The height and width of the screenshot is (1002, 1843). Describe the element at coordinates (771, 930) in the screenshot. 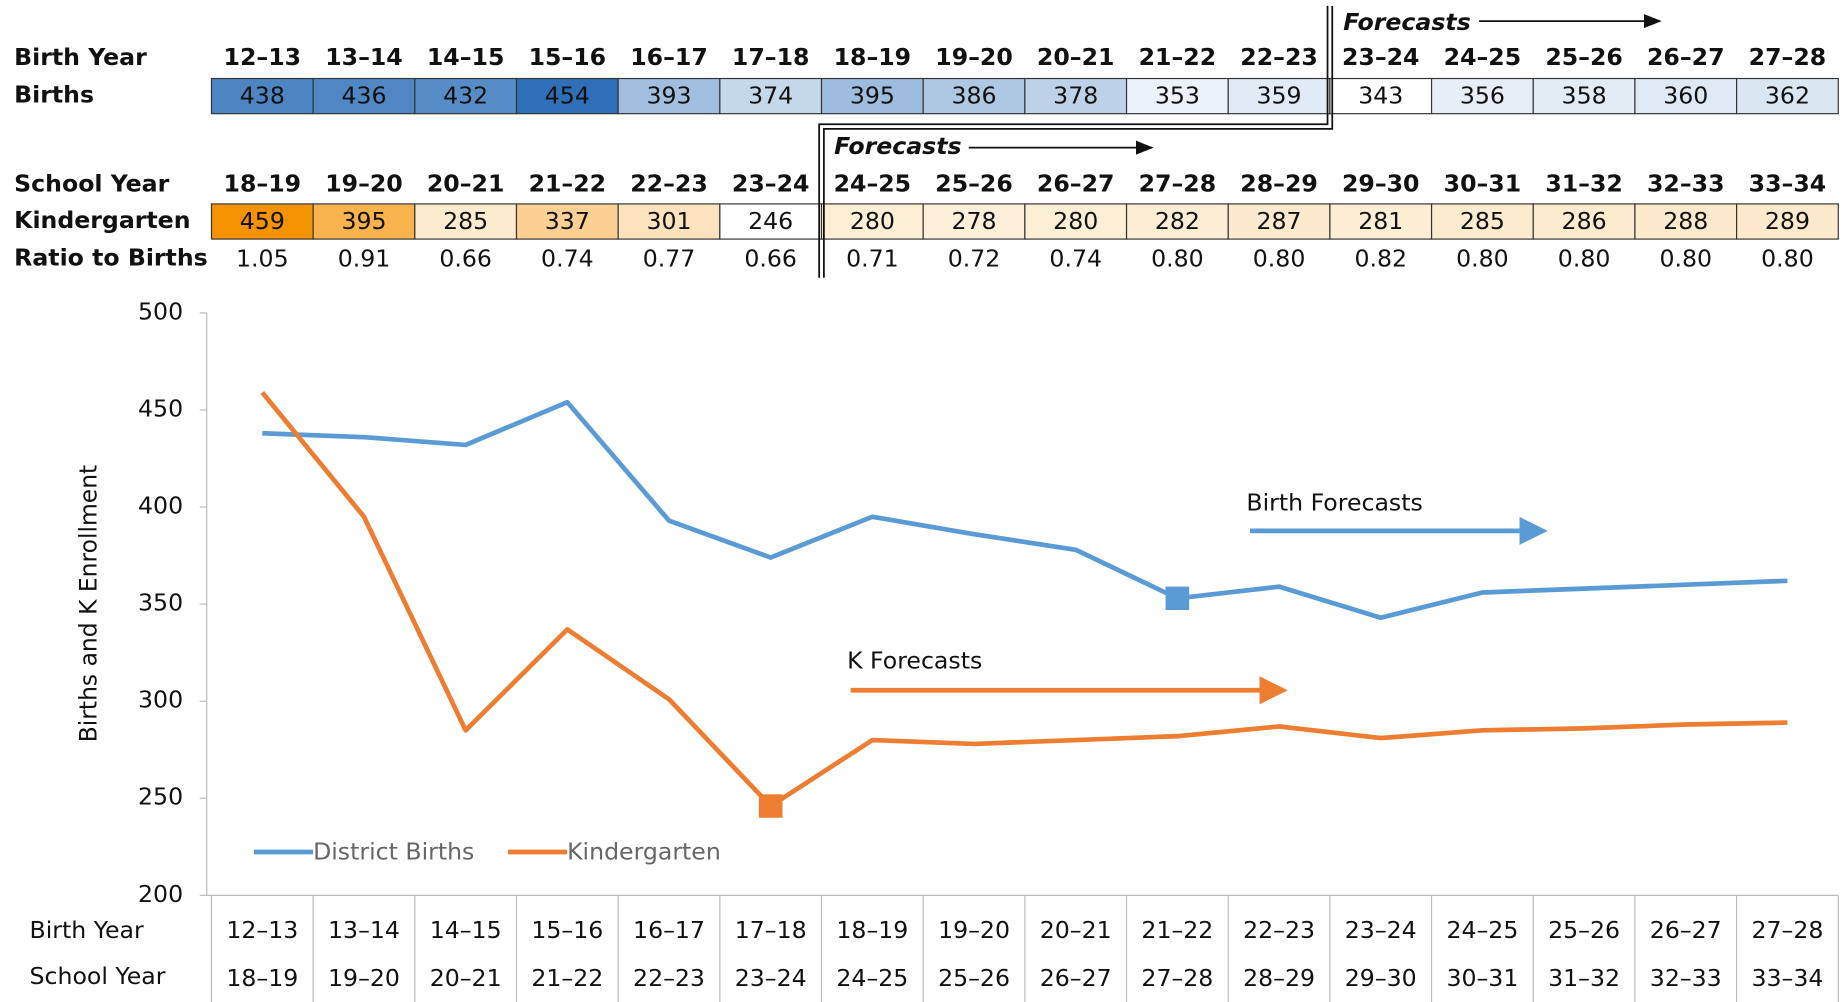

I see `x-tick-label: 17–18` at that location.